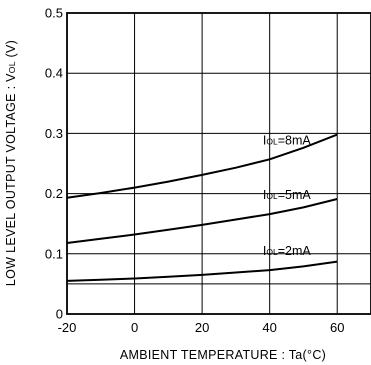 Image resolution: width=371 pixels, height=365 pixels. I want to click on series-label: IOL=2mA, so click(287, 251).